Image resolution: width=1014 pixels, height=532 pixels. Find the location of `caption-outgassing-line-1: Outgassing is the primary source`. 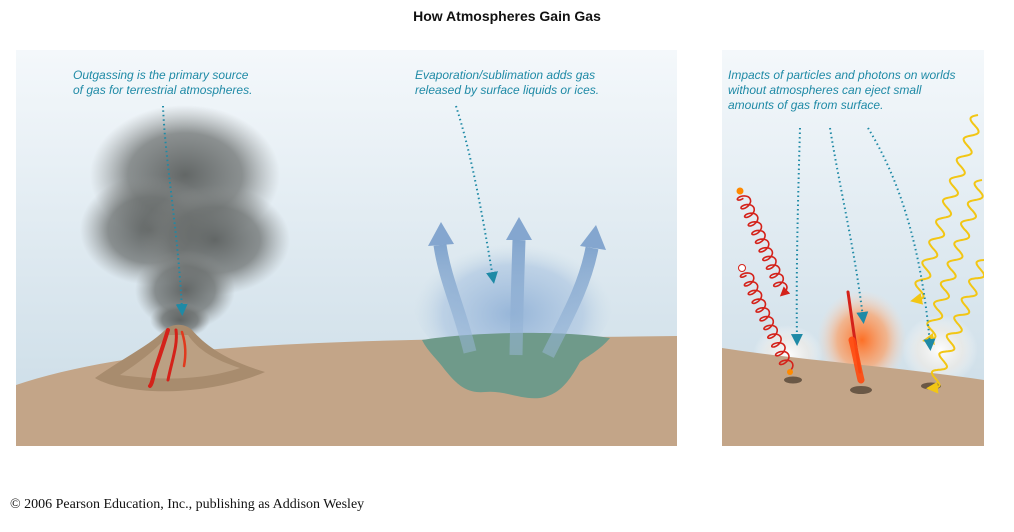

caption-outgassing-line-1: Outgassing is the primary source is located at coordinates (161, 75).